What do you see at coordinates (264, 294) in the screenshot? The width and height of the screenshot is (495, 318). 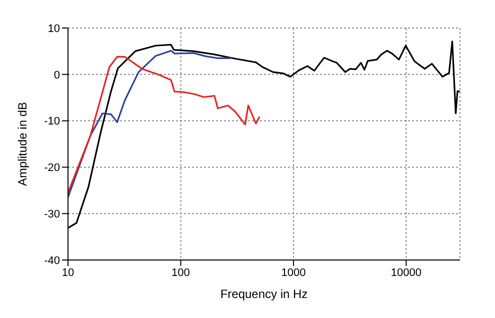 I see `x-axis-title: Frequency in Hz` at bounding box center [264, 294].